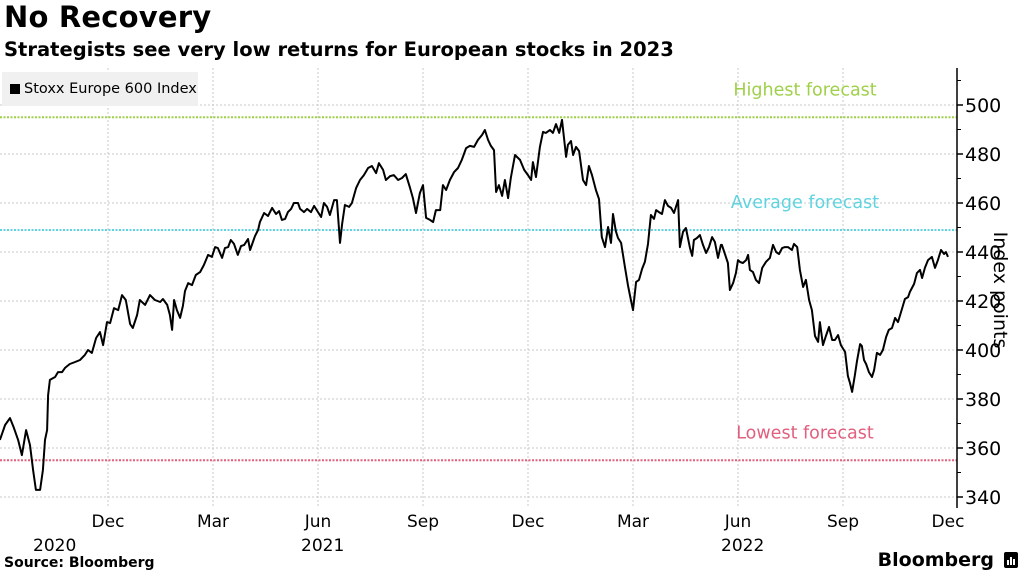  Describe the element at coordinates (983, 155) in the screenshot. I see `y-tick-label: 480` at that location.